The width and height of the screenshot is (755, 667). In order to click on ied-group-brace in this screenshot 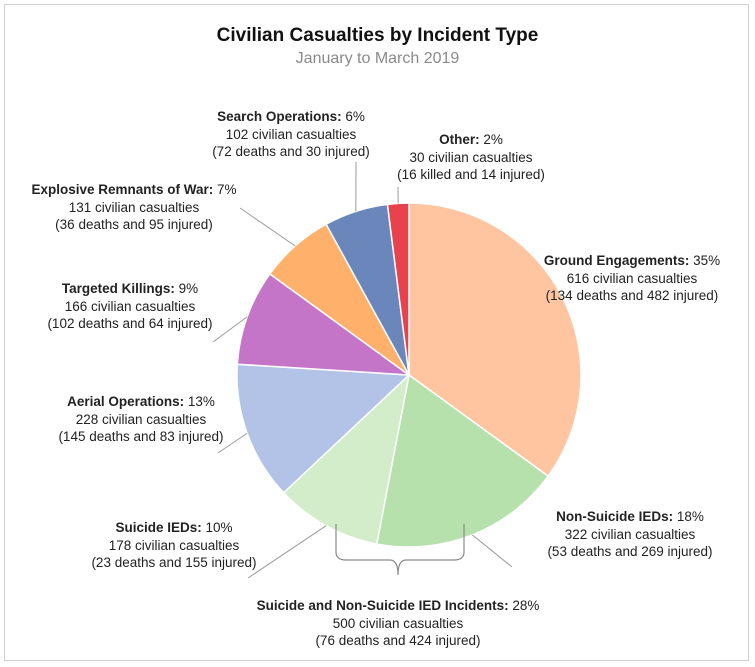, I will do `click(400, 550)`.